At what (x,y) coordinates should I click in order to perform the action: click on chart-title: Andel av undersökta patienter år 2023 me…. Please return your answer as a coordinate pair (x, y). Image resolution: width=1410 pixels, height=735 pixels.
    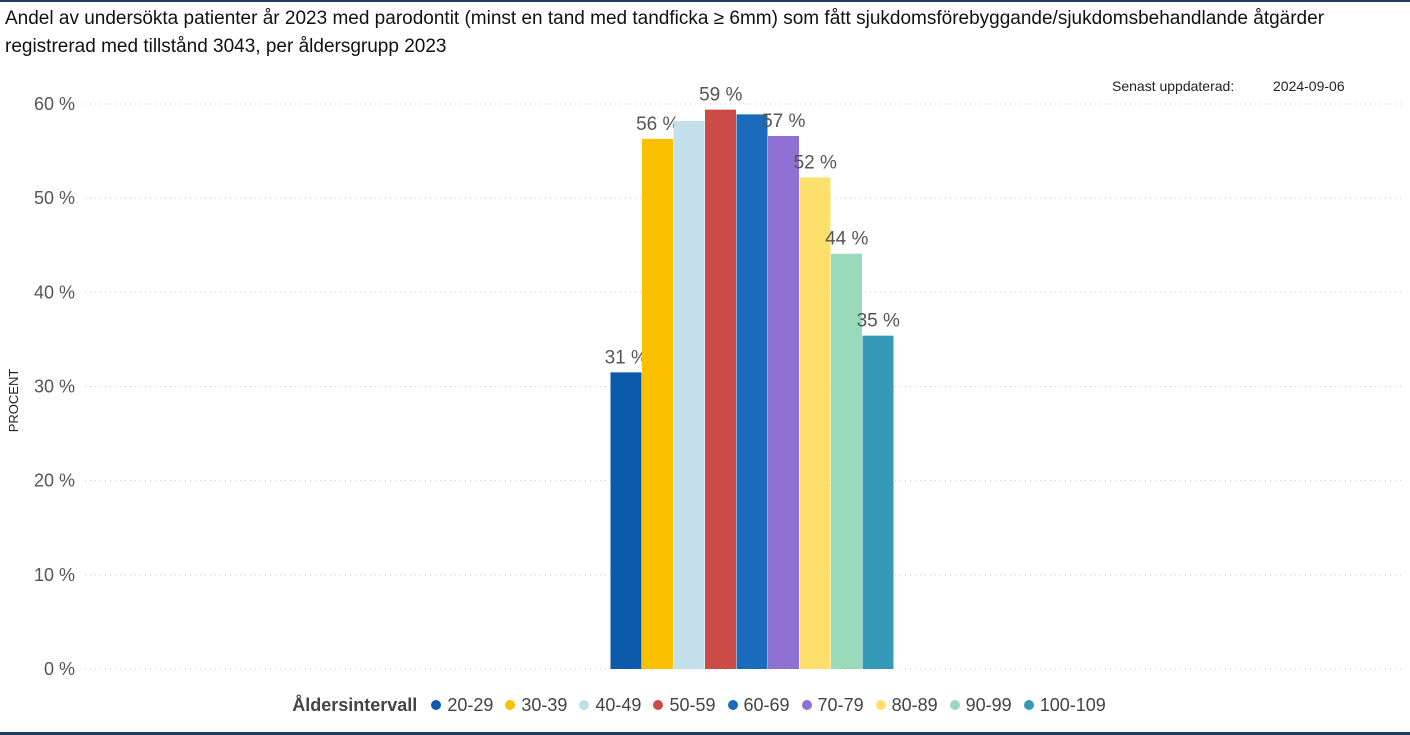
    Looking at the image, I should click on (665, 32).